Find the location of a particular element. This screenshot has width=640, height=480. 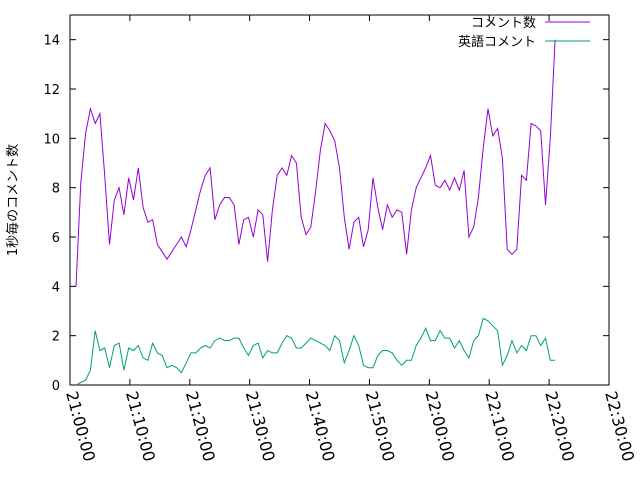

x-tick-label: 21:50:00 is located at coordinates (380, 426).